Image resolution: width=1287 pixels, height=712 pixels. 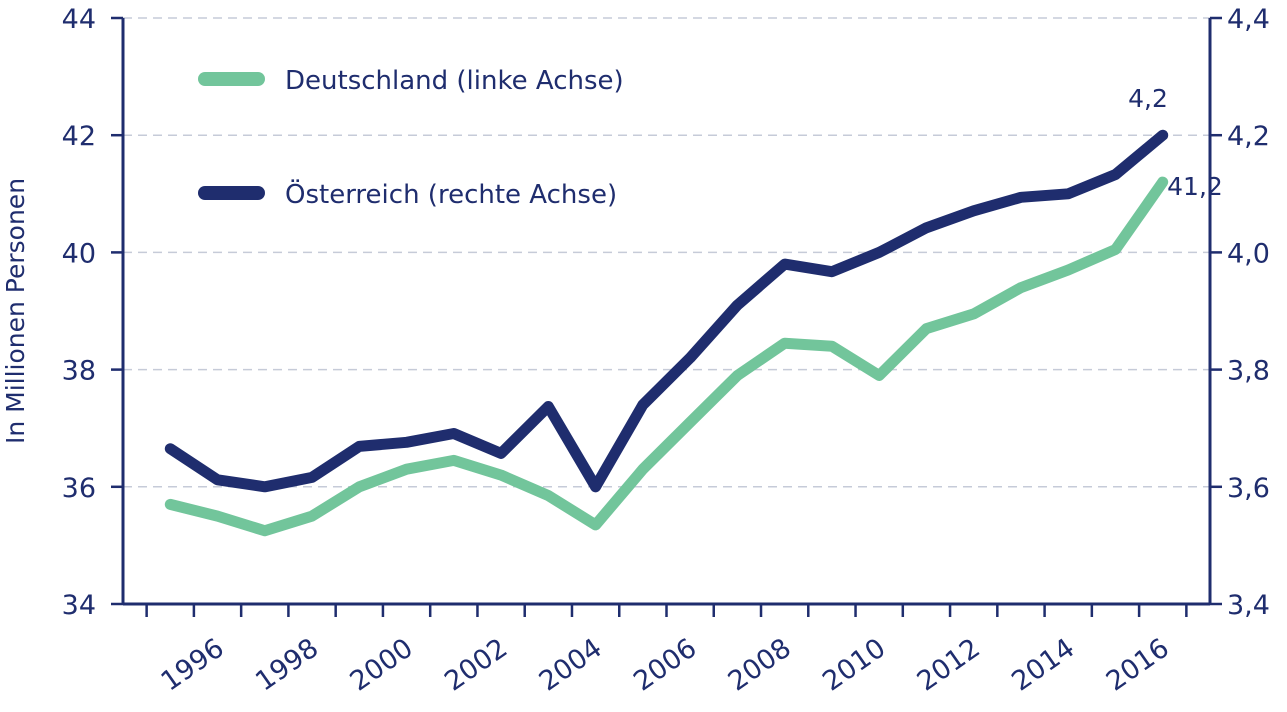 I want to click on y-tick-label-left: 34, so click(x=79, y=605).